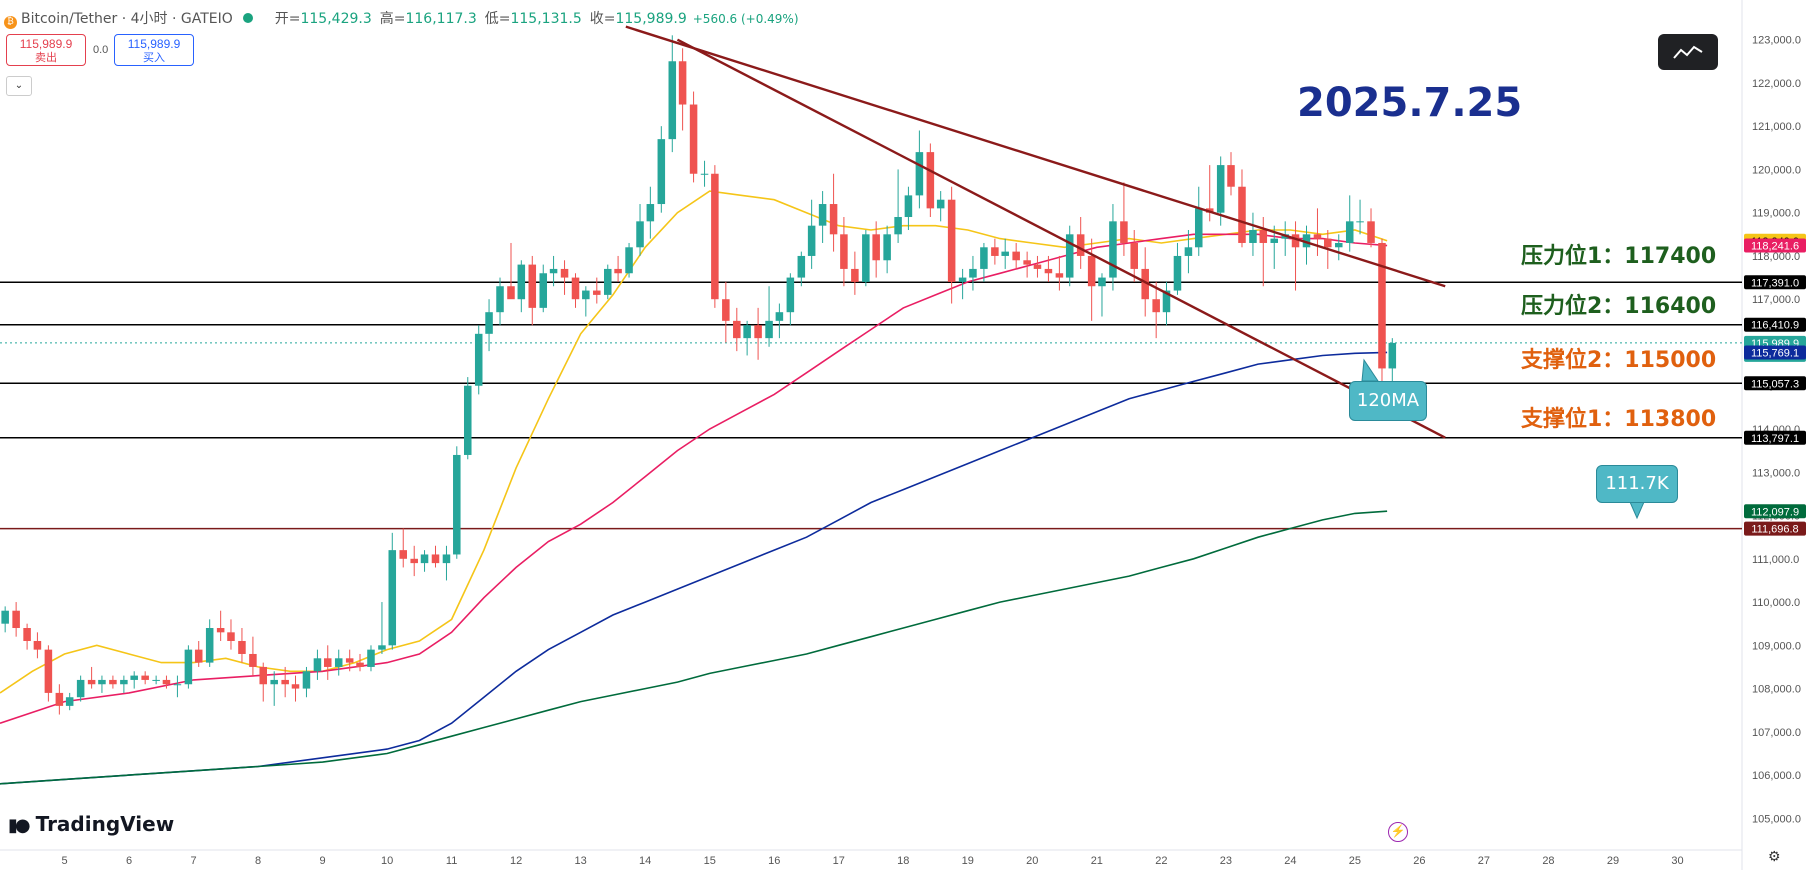  I want to click on price-tag-label: 112,097.9, so click(1775, 512).